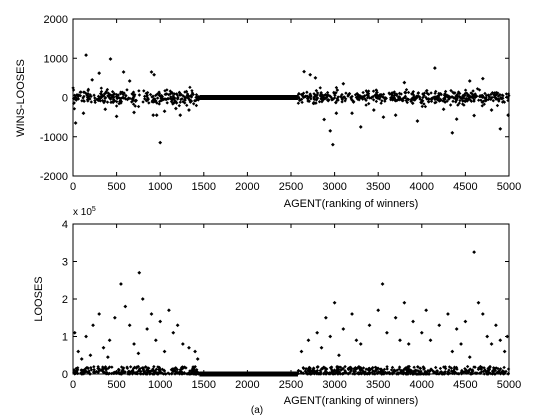  What do you see at coordinates (248, 97) in the screenshot?
I see `top-zero-band` at bounding box center [248, 97].